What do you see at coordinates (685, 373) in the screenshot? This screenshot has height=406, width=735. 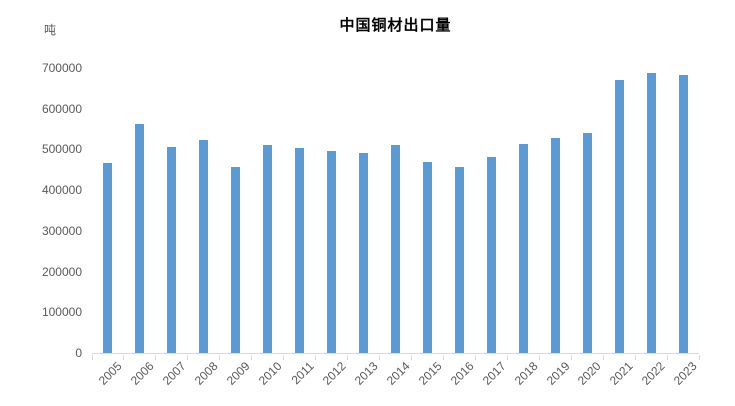 I see `x-axis-label-2023: 2023` at bounding box center [685, 373].